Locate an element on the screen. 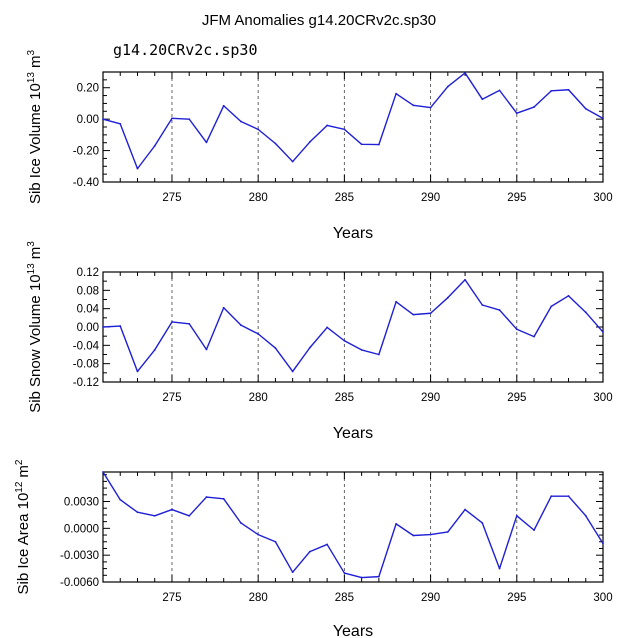 The width and height of the screenshot is (638, 638). y-tick-label: -0.40 is located at coordinates (86, 183).